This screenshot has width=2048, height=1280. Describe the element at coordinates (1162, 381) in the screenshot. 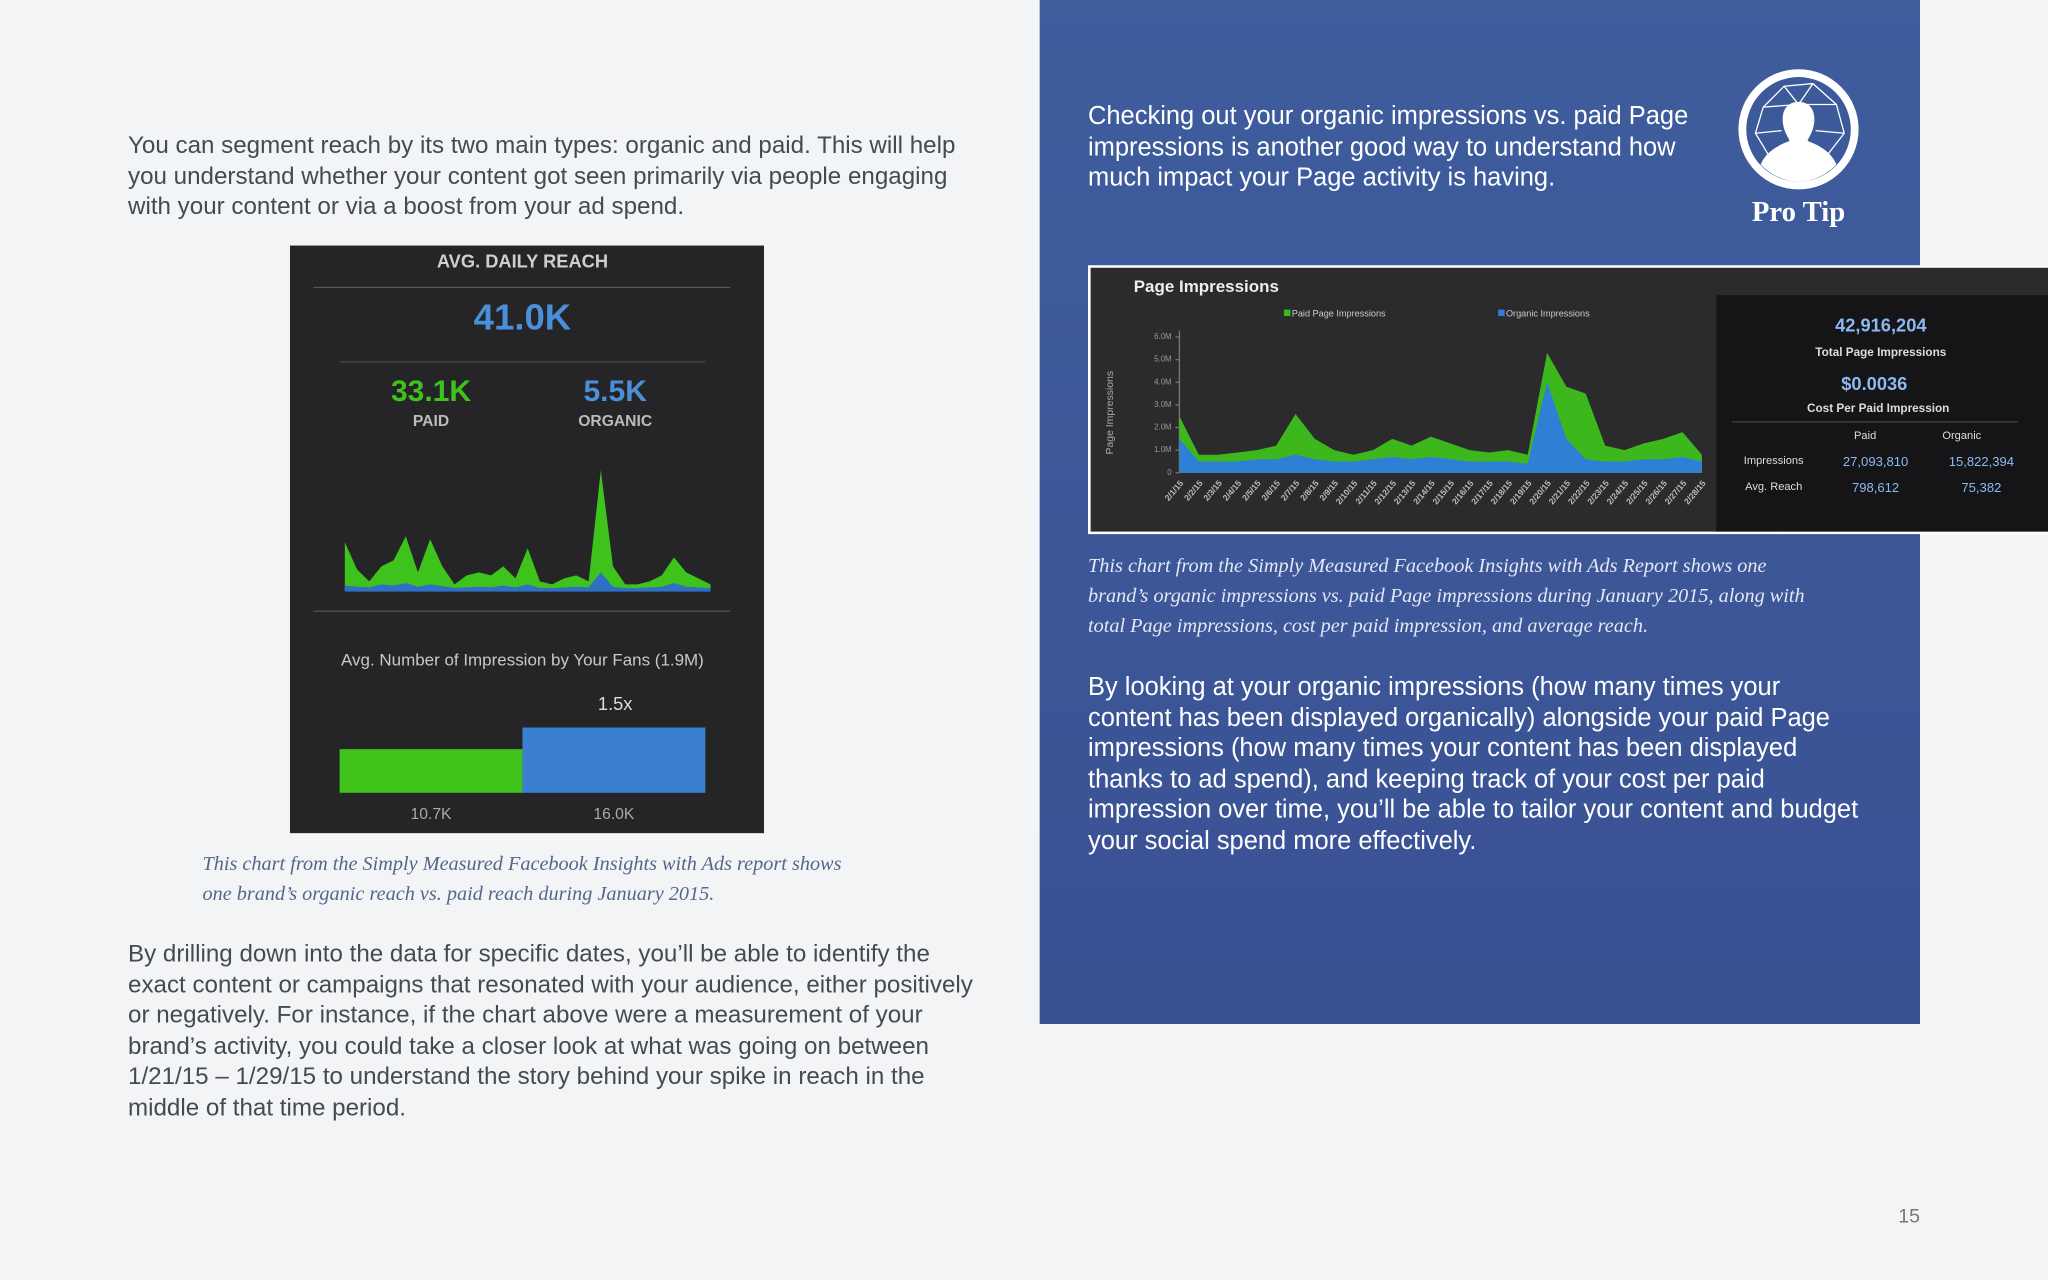

I see `y-tick-label: 4.0M` at that location.